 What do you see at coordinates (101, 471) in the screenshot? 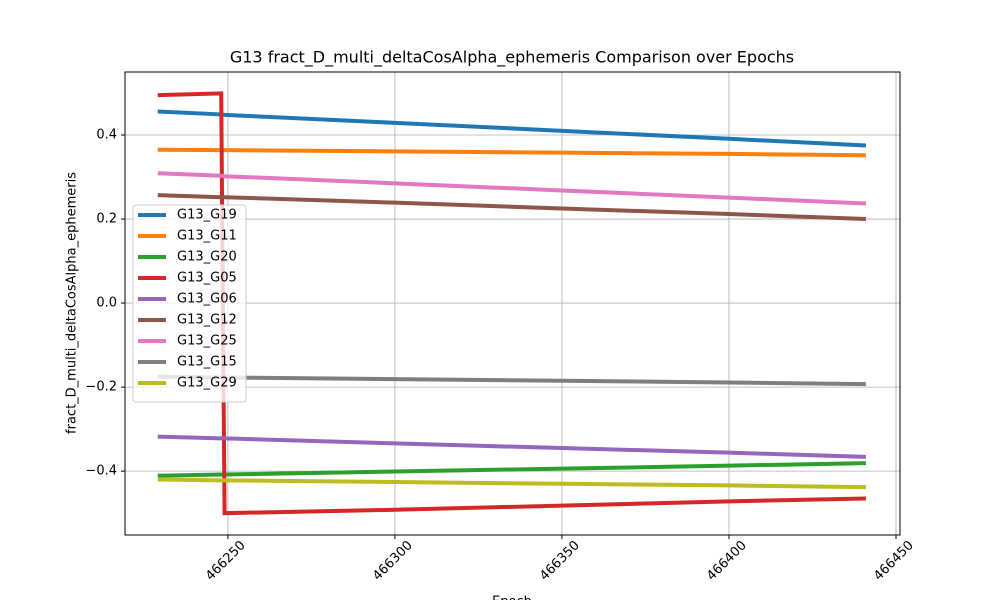
I see `y-tick-label: −0.4` at bounding box center [101, 471].